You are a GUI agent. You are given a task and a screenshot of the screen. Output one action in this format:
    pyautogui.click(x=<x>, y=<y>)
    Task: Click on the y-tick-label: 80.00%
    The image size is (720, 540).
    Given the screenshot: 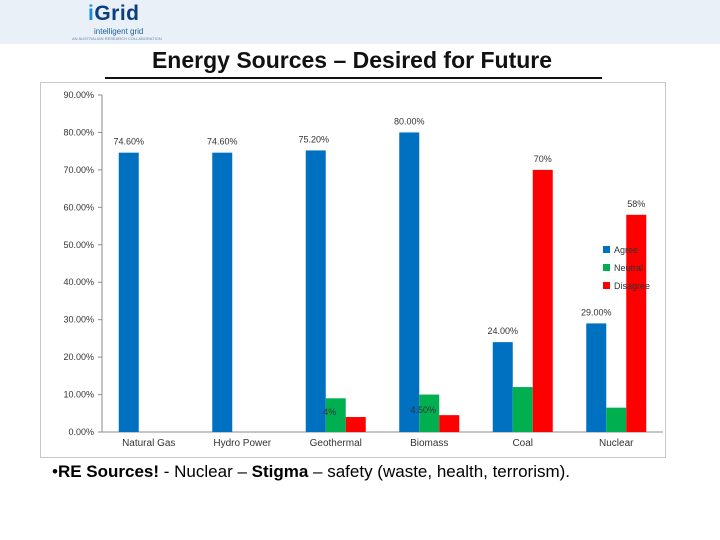 What is the action you would take?
    pyautogui.click(x=78, y=132)
    